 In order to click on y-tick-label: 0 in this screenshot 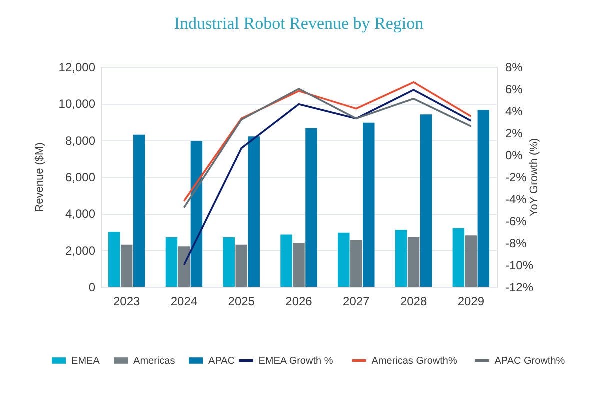, I will do `click(92, 287)`.